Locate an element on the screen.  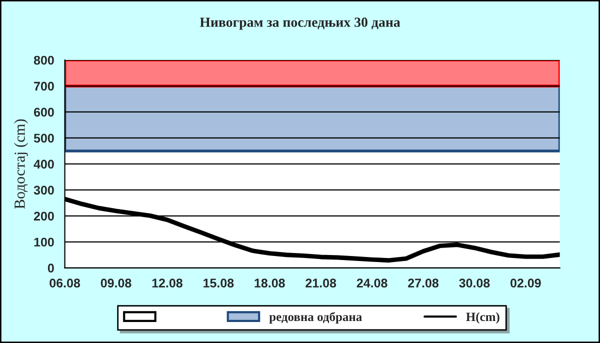
x-tick-label: 18.08 is located at coordinates (269, 283).